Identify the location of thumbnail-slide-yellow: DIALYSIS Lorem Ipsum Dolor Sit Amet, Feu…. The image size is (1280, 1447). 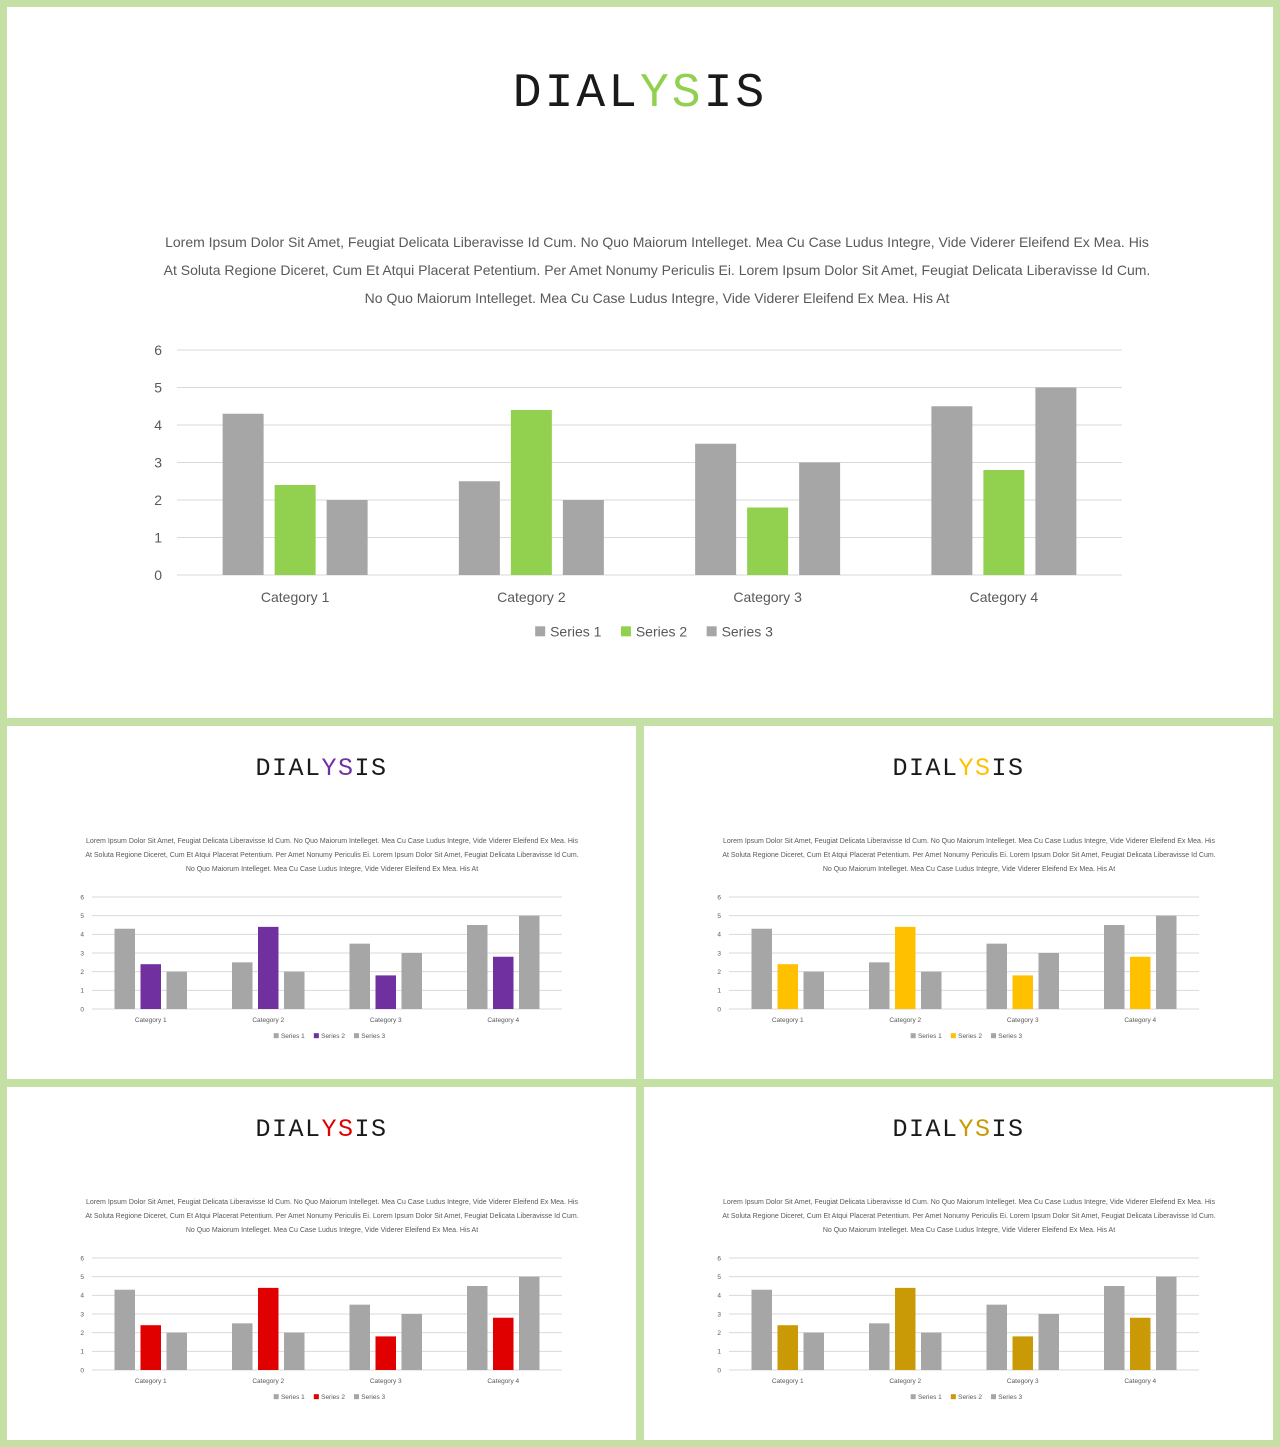
(958, 902).